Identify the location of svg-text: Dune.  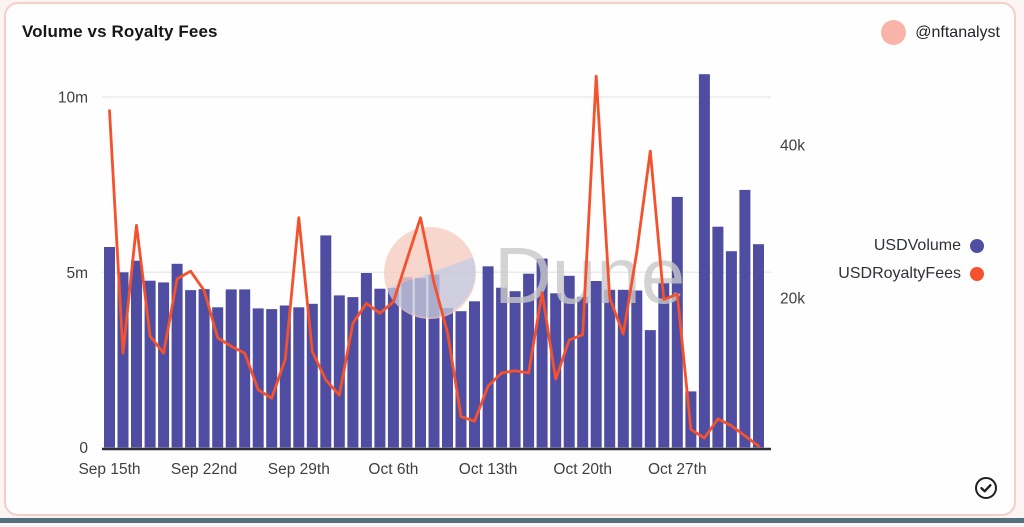
(589, 275).